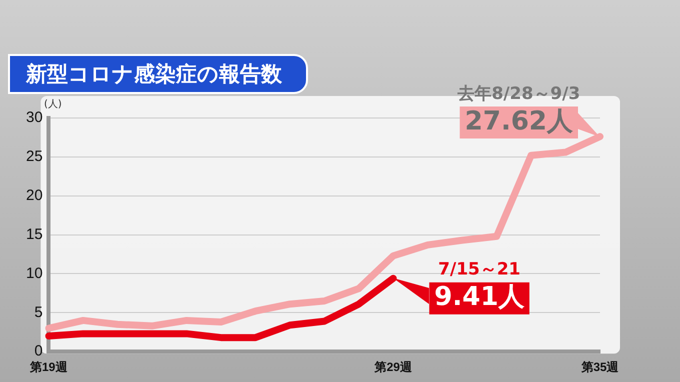 The width and height of the screenshot is (680, 382). What do you see at coordinates (53, 104) in the screenshot?
I see `y-axis-title: (人)` at bounding box center [53, 104].